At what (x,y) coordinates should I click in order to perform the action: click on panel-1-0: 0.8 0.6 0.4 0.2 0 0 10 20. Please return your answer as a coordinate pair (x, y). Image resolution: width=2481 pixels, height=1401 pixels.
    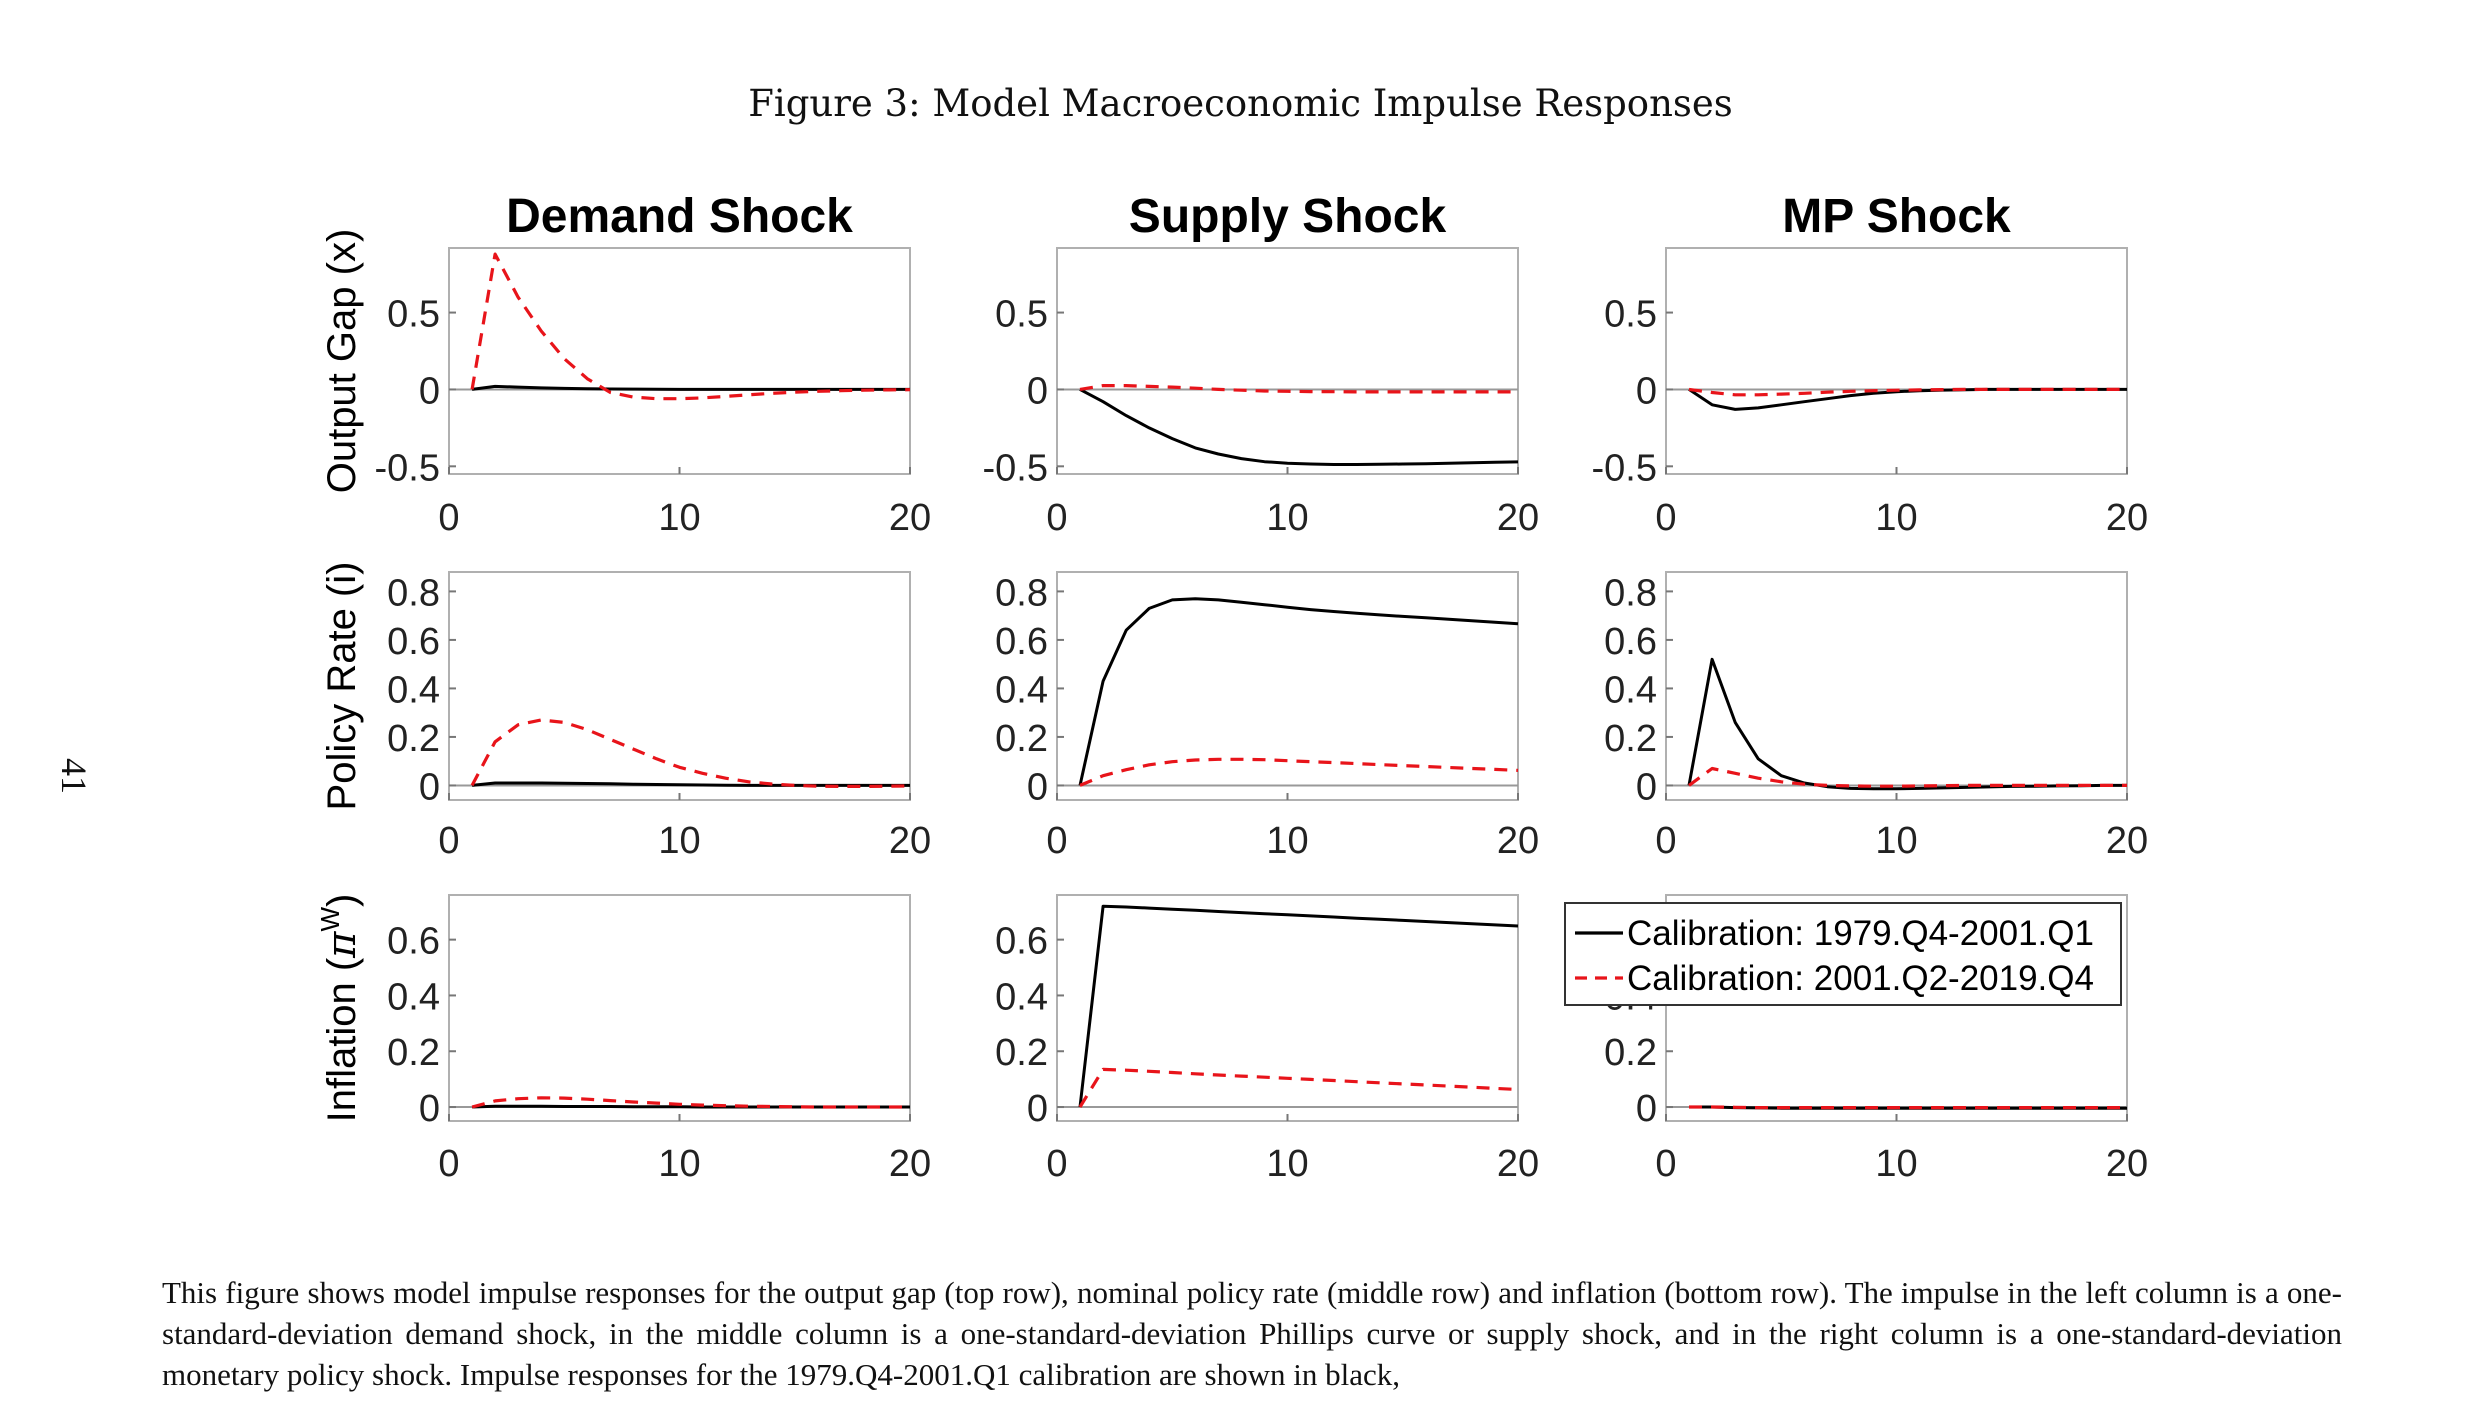
    Looking at the image, I should click on (659, 716).